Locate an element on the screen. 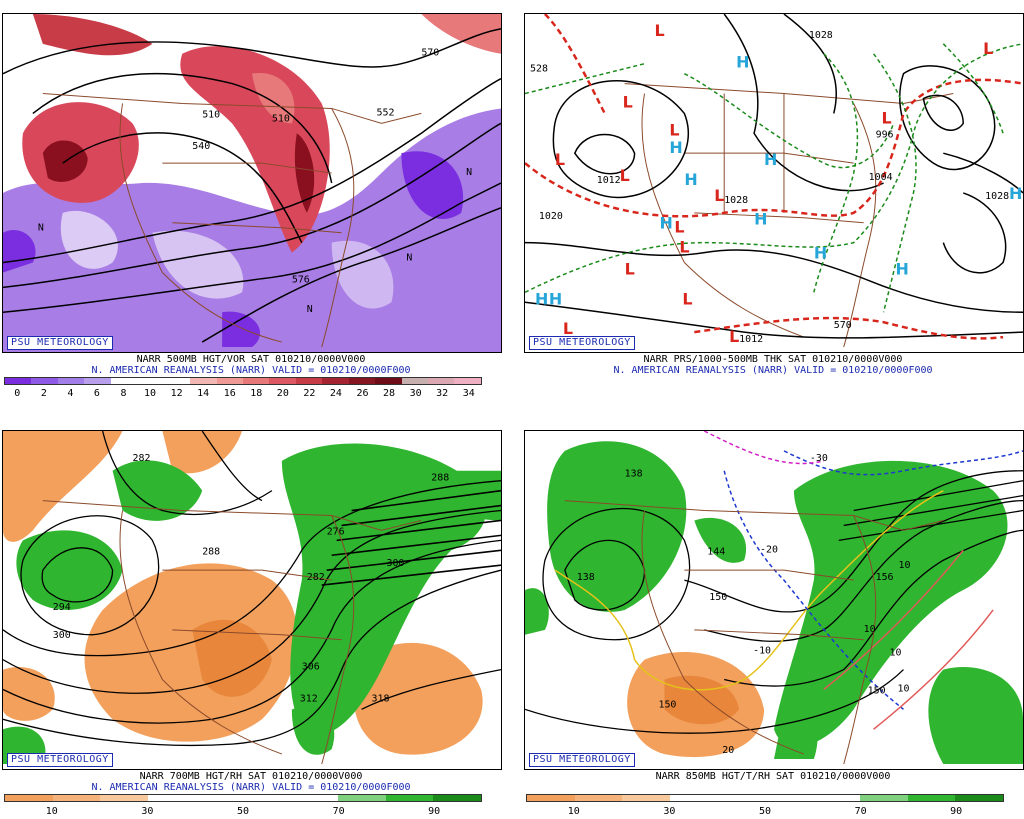 Image resolution: width=1024 pixels, height=819 pixels. scale-tick-label: 18 is located at coordinates (256, 393).